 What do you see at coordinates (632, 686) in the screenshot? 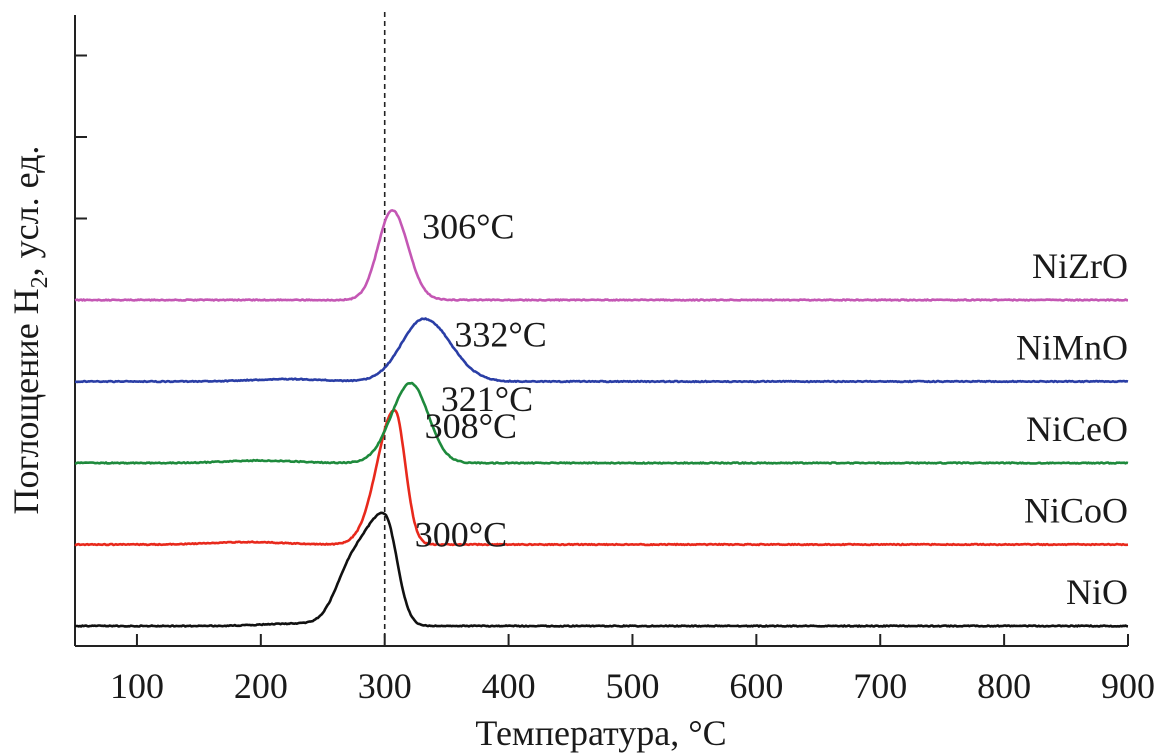
I see `x-tick-label: 500` at bounding box center [632, 686].